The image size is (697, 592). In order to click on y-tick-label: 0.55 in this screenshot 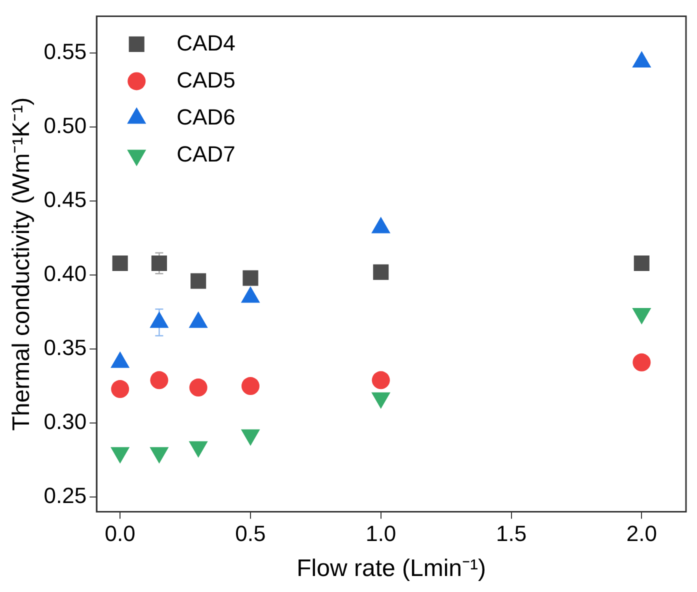, I will do `click(65, 51)`.